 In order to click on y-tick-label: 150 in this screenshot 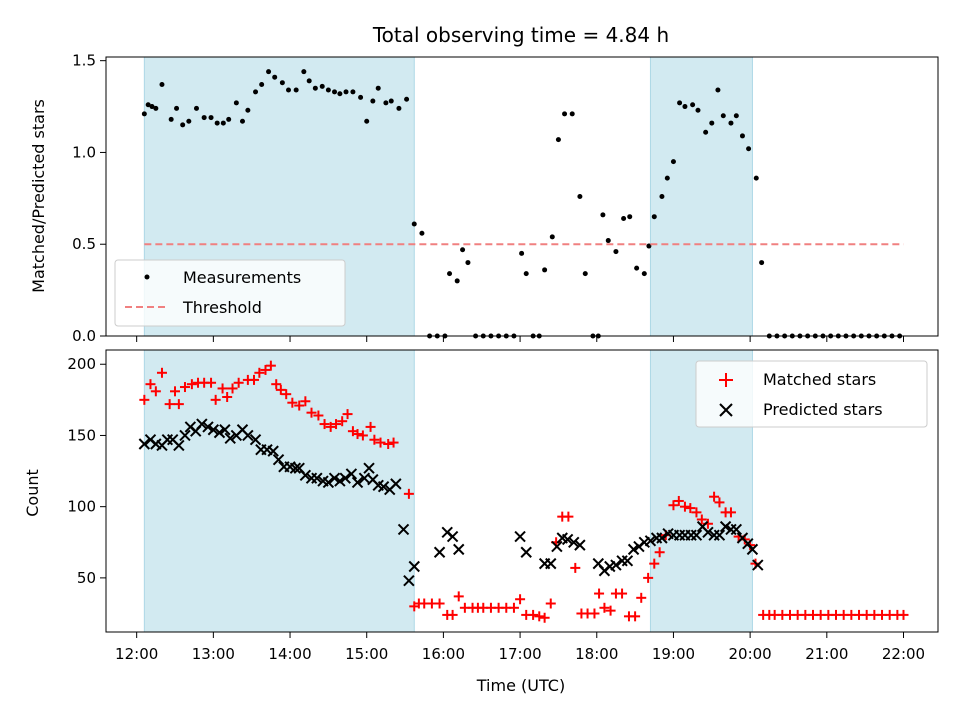, I will do `click(81, 435)`.